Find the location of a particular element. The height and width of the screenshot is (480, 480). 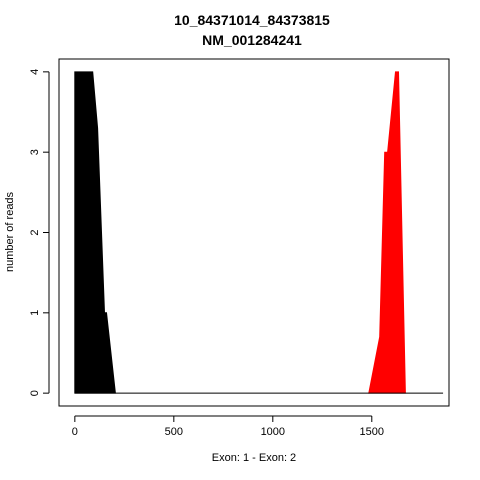

x-axis: 0 500 1000 1500 is located at coordinates (228, 426).